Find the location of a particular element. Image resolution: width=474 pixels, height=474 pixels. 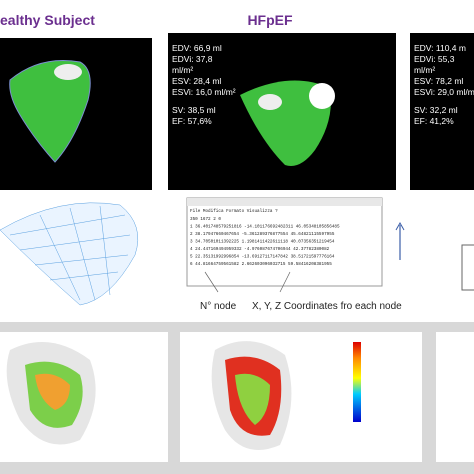

panel-line: EDV: 110,4 m is located at coordinates (440, 48).